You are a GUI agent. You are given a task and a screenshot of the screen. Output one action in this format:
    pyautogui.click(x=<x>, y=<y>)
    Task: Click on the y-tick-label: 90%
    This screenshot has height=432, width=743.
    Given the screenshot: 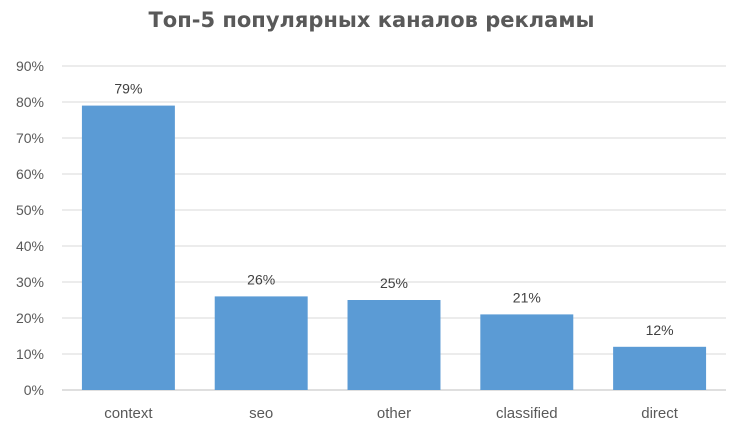 What is the action you would take?
    pyautogui.click(x=30, y=66)
    